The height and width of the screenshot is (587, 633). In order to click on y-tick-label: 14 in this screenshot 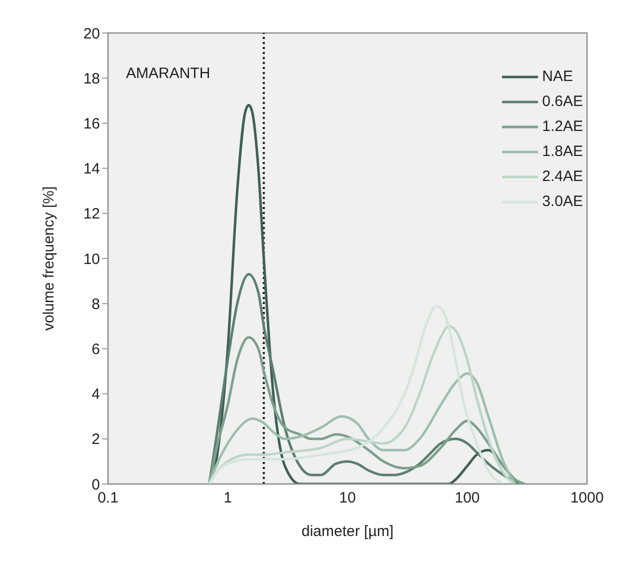, I will do `click(91, 169)`.